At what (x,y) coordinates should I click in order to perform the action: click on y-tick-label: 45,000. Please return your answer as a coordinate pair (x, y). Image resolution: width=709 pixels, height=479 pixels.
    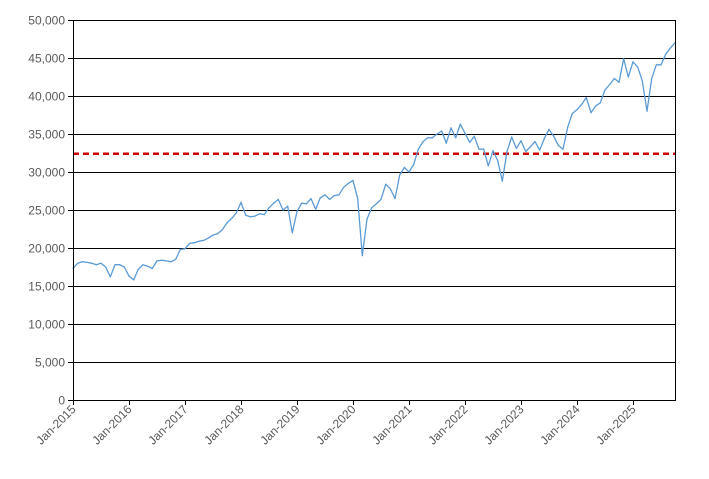
    Looking at the image, I should click on (46, 59).